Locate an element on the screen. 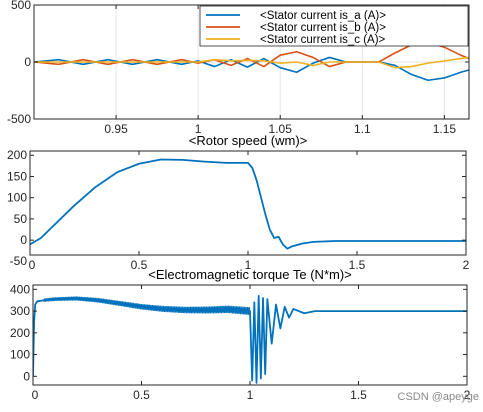 The width and height of the screenshot is (483, 412). watermark: CSDN @apeyge is located at coordinates (438, 397).